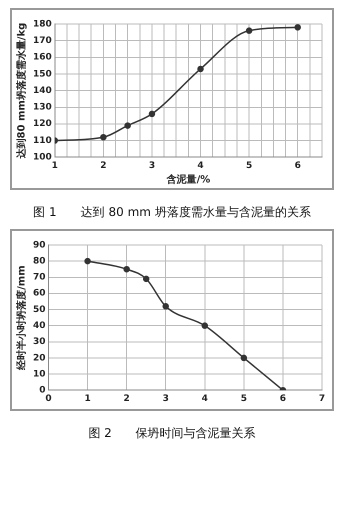  What do you see at coordinates (39, 277) in the screenshot?
I see `y-tick-label: 70` at bounding box center [39, 277].